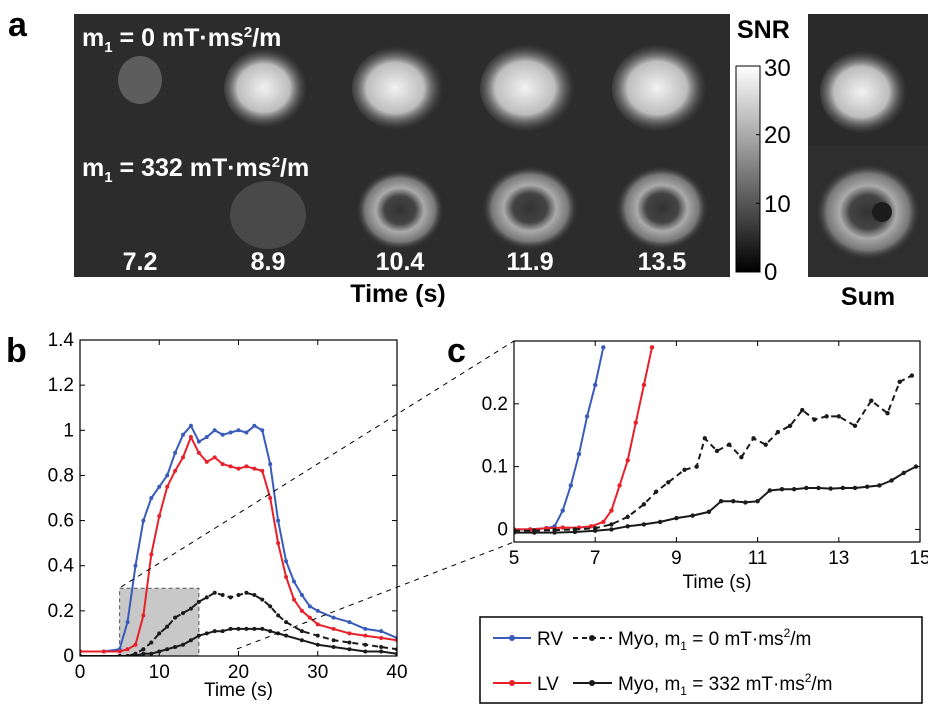 Image resolution: width=928 pixels, height=709 pixels. What do you see at coordinates (725, 684) in the screenshot?
I see `legend-label-myo-332: Myo, m1 = 332 mT·ms2/m` at bounding box center [725, 684].